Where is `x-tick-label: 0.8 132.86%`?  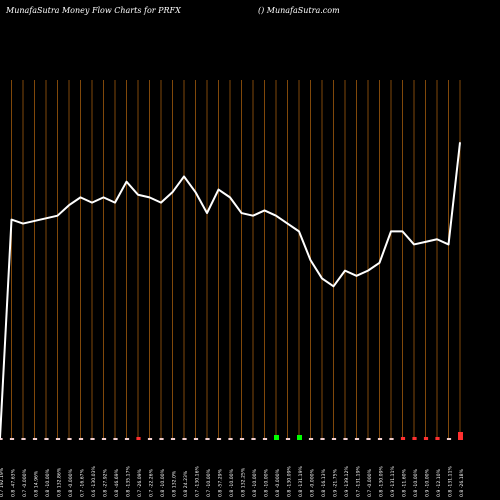
x-tick-label: 0.8 132.86% is located at coordinates (60, 482).